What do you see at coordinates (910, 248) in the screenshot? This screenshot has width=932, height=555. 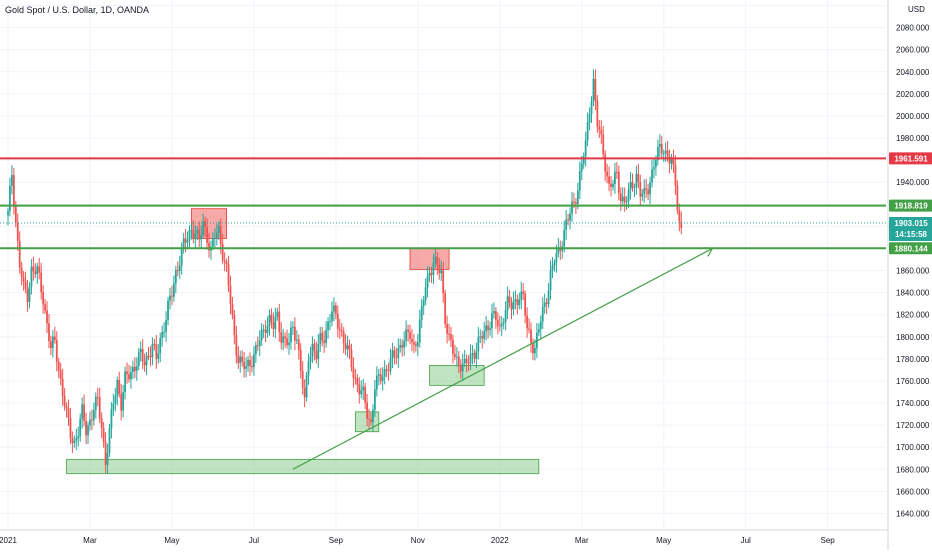 I see `price-tag-green: 1880.144` at bounding box center [910, 248].